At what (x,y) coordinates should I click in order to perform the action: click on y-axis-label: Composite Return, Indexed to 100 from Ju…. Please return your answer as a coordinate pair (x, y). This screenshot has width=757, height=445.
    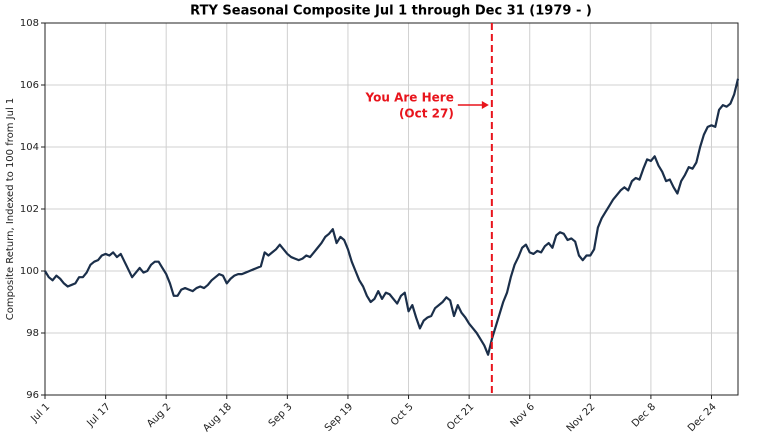
    Looking at the image, I should click on (10, 209).